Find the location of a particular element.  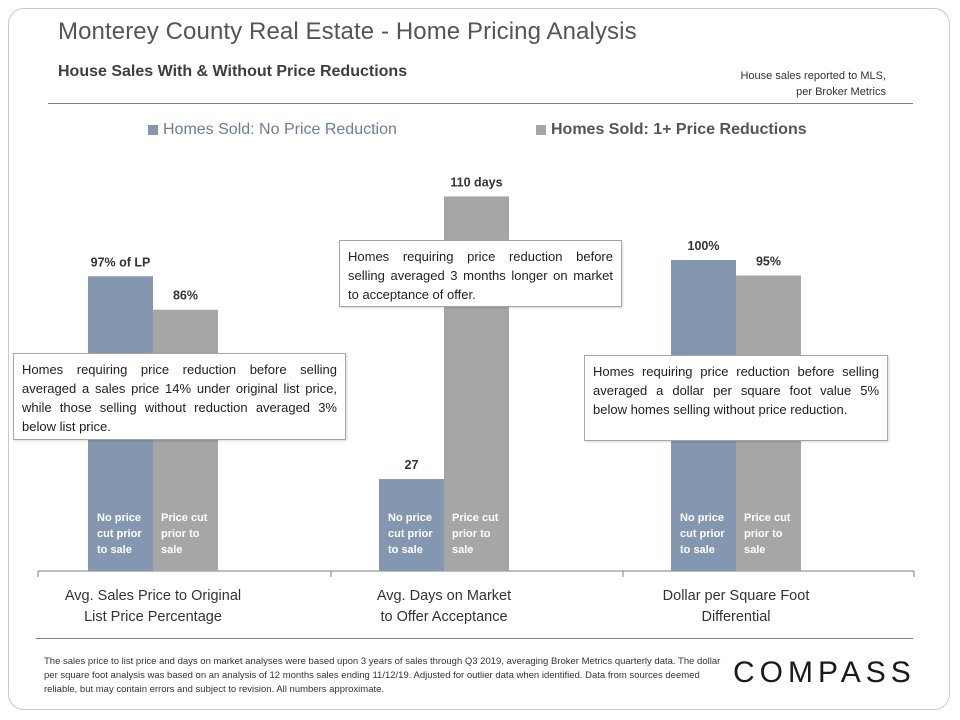

legend-item-price-reductions: Homes Sold: 1+ Price Reductions is located at coordinates (671, 130).